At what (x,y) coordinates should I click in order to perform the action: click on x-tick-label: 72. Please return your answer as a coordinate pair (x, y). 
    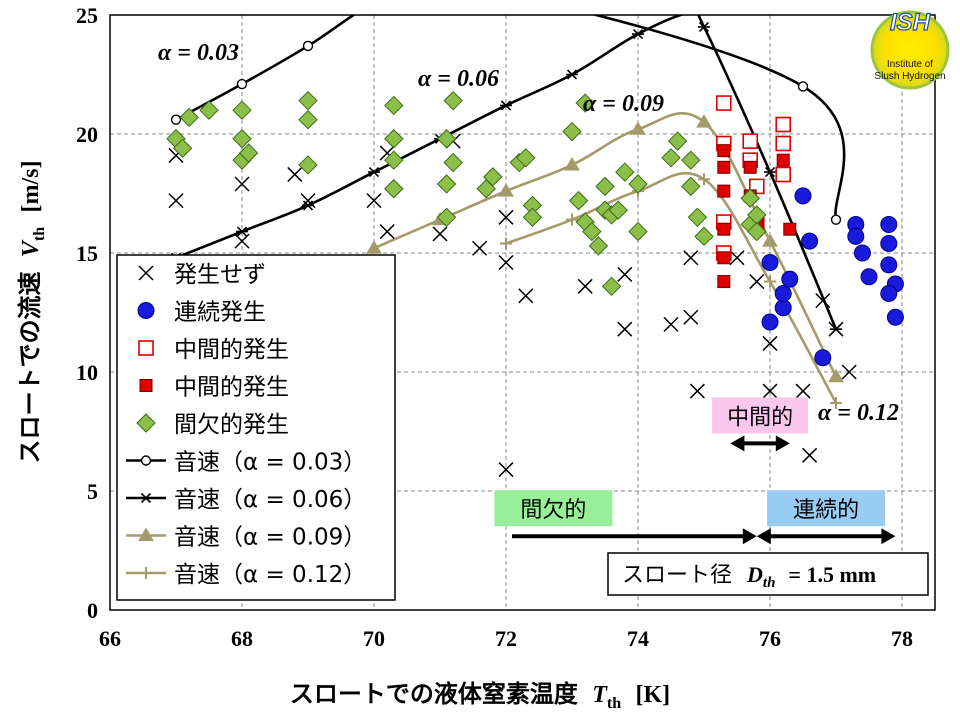
    Looking at the image, I should click on (506, 638).